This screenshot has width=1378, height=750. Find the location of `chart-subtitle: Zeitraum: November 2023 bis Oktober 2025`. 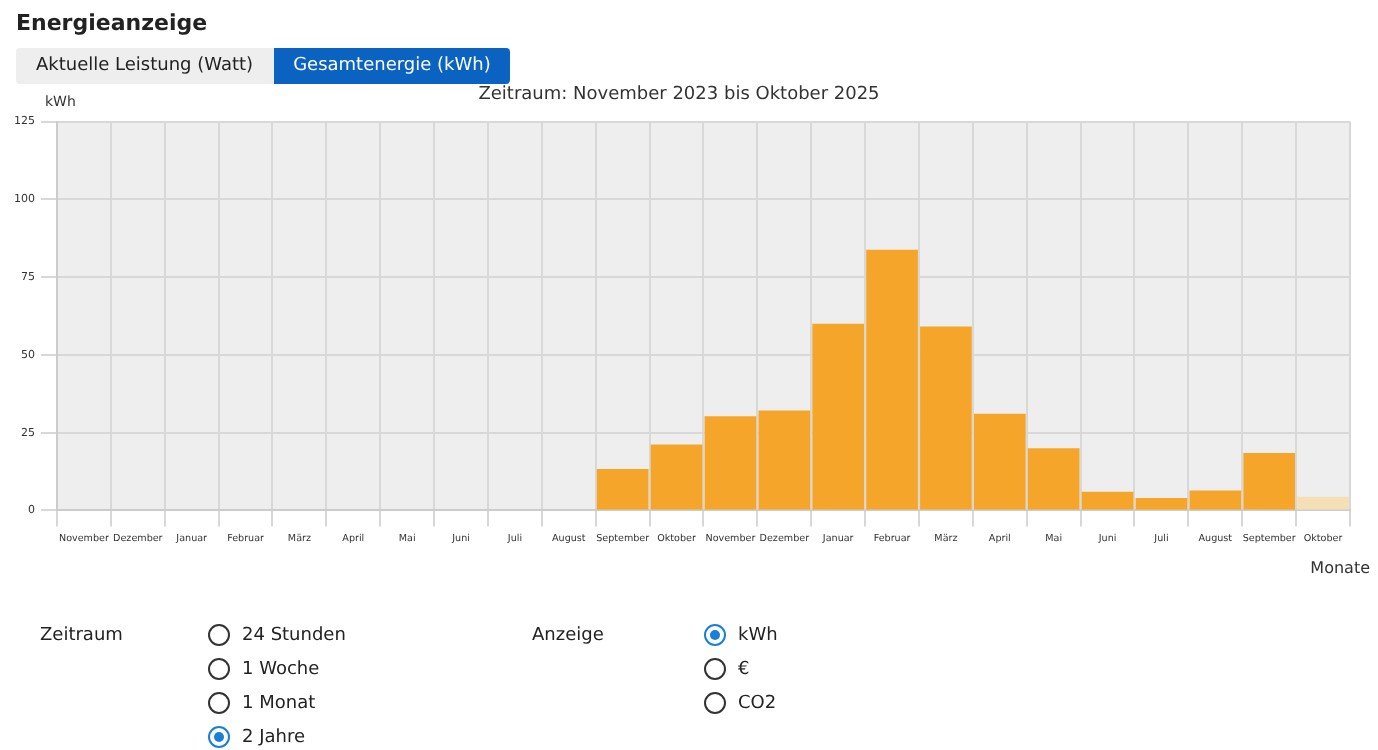

chart-subtitle: Zeitraum: November 2023 bis Oktober 2025 is located at coordinates (679, 95).